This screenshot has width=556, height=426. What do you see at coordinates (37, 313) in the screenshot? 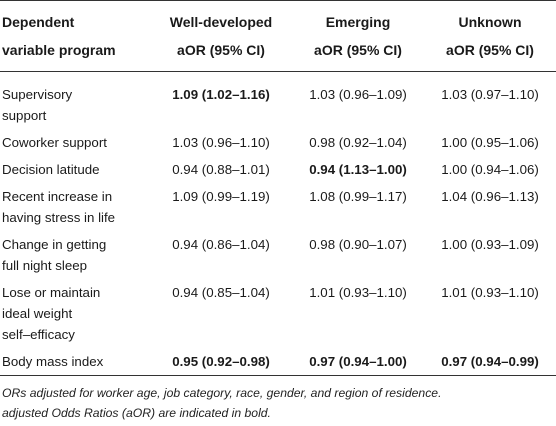
I see `row-label-line: ideal weight` at bounding box center [37, 313].